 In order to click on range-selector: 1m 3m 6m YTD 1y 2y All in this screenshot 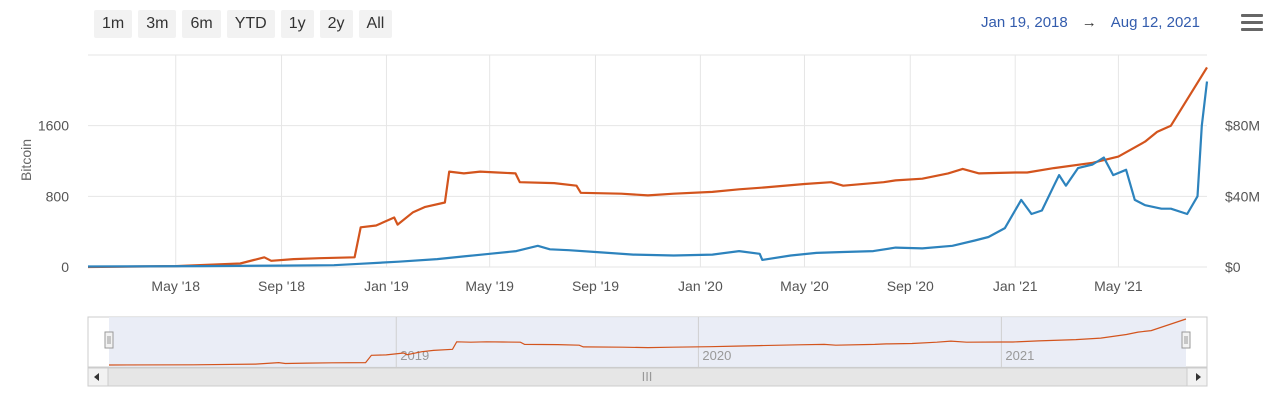, I will do `click(243, 24)`.